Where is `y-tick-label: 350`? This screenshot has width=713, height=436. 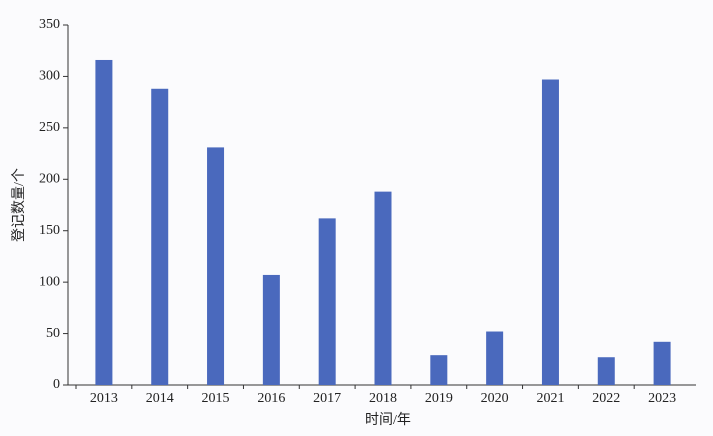
y-tick-label: 350 is located at coordinates (49, 24).